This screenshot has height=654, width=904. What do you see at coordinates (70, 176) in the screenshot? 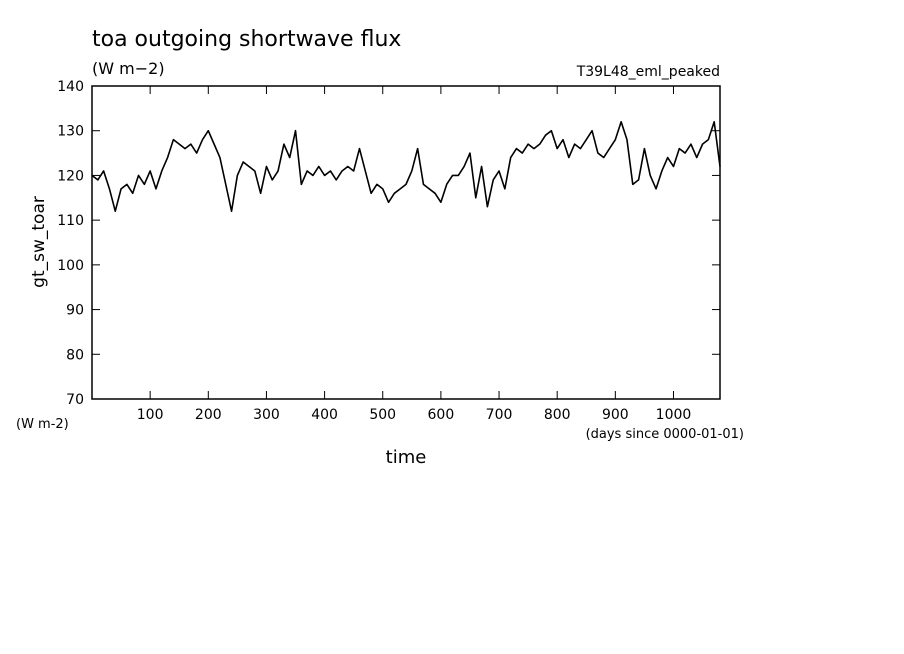
I see `y-tick-label: 120` at bounding box center [70, 176].